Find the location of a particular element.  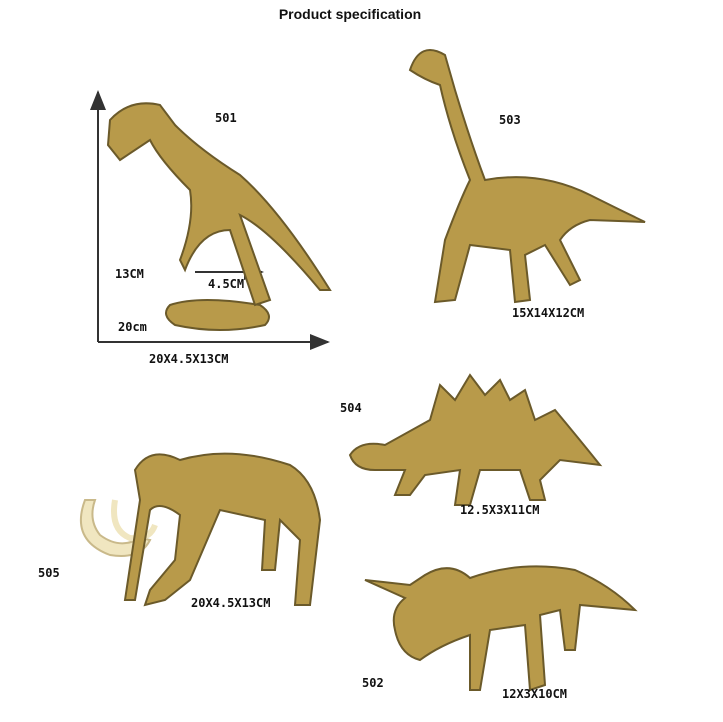

height-label: 13CM is located at coordinates (129, 274).